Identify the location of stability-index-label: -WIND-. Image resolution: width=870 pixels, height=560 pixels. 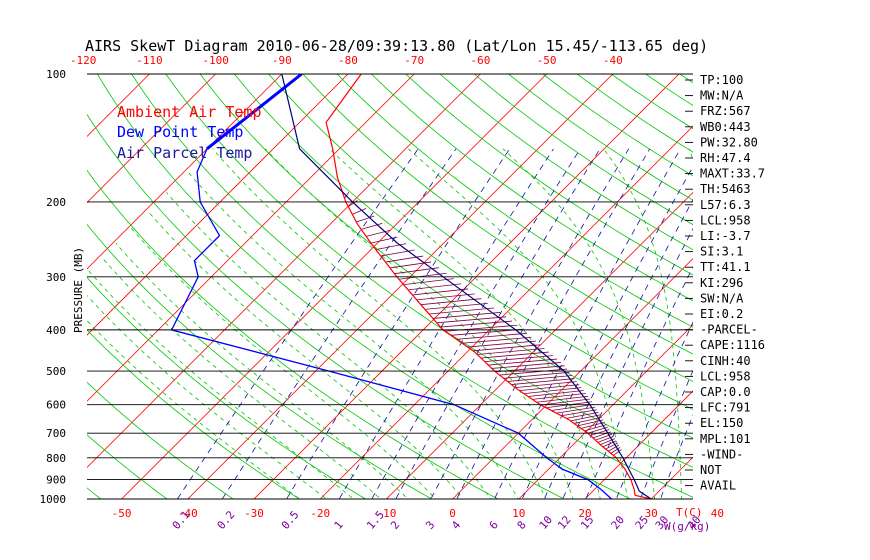
(721, 454).